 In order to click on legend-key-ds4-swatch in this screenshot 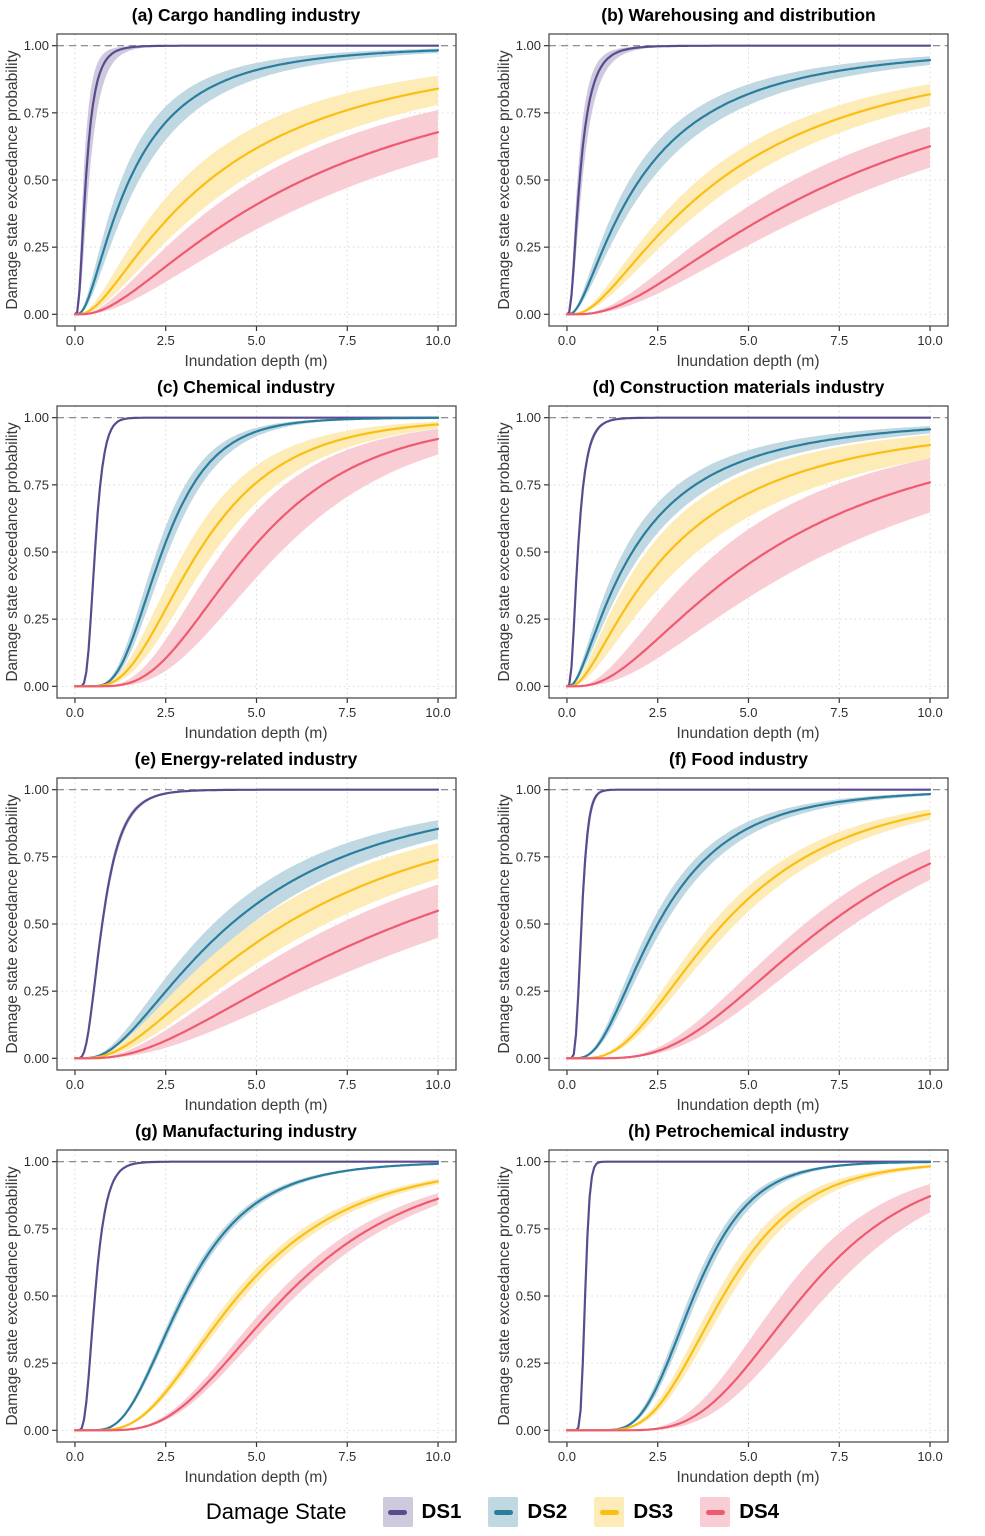, I will do `click(715, 1512)`.